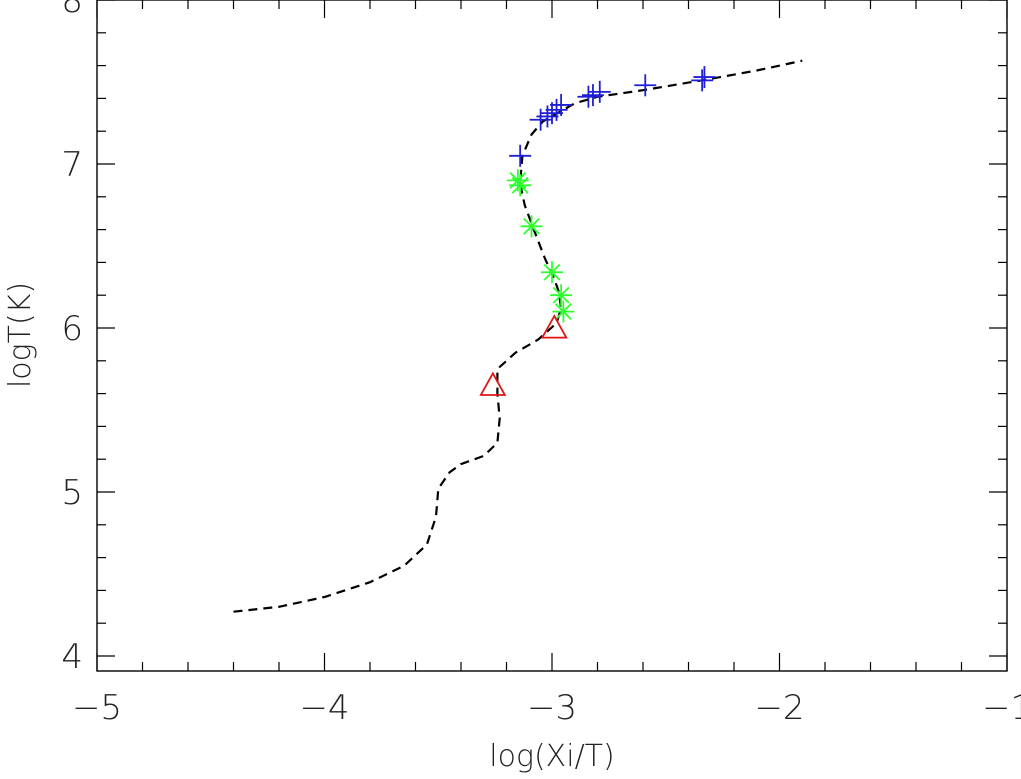  I want to click on y-tick-label: 4, so click(72, 657).